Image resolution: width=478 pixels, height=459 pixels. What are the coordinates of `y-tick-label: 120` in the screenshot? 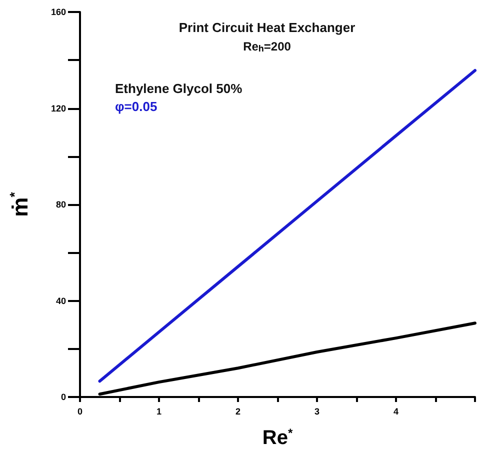 It's located at (58, 108).